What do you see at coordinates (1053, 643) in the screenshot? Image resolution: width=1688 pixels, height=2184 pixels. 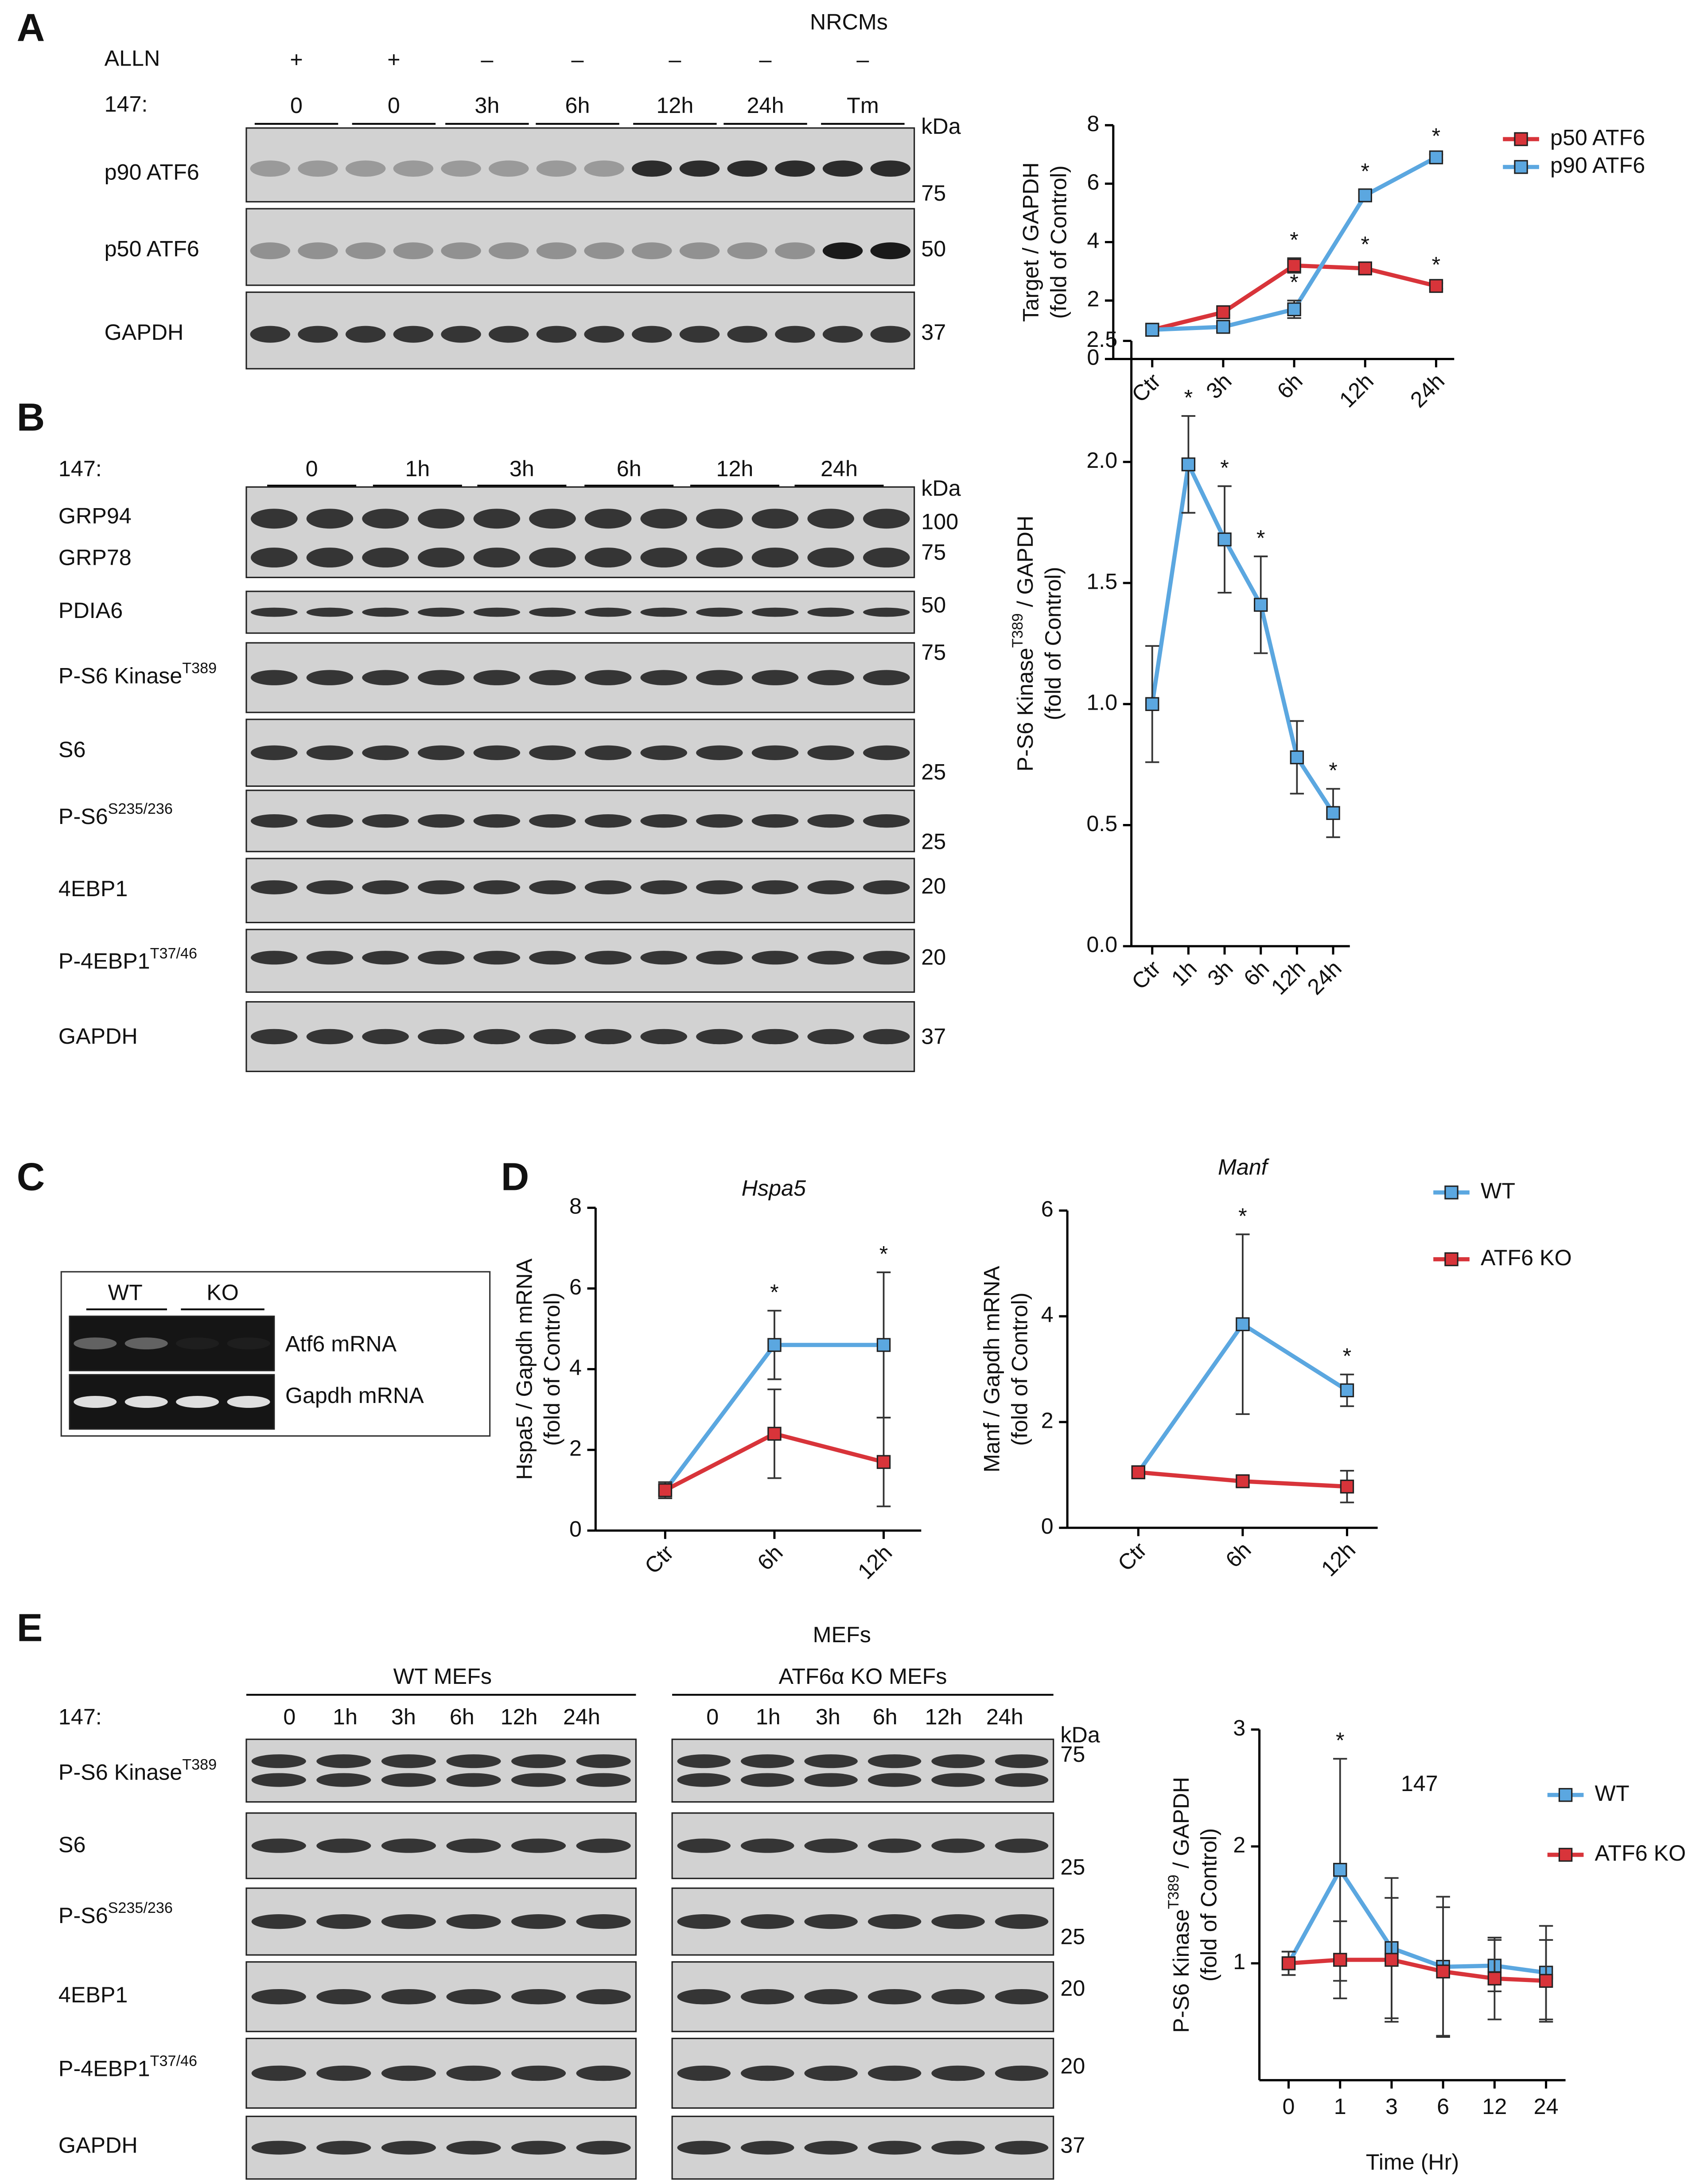 I see `y-axis-label: (fold of Control)` at bounding box center [1053, 643].